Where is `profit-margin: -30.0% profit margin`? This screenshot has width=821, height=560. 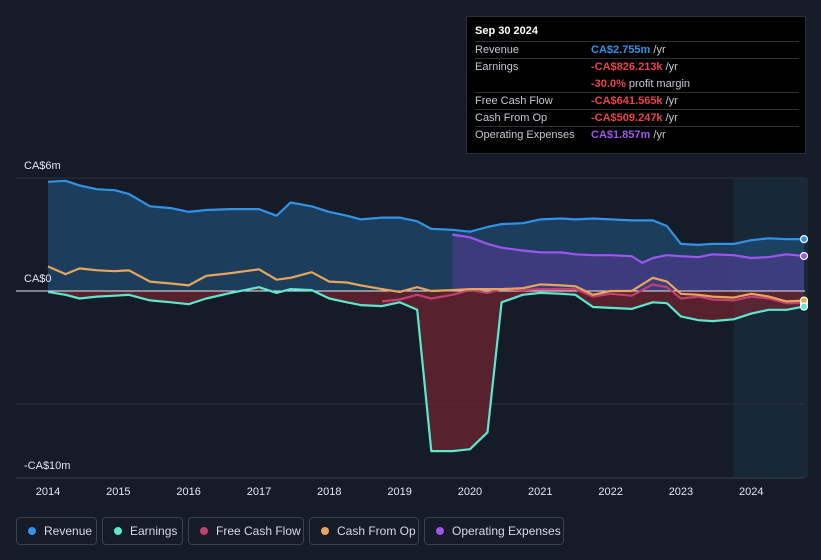
profit-margin: -30.0% profit margin is located at coordinates (641, 84).